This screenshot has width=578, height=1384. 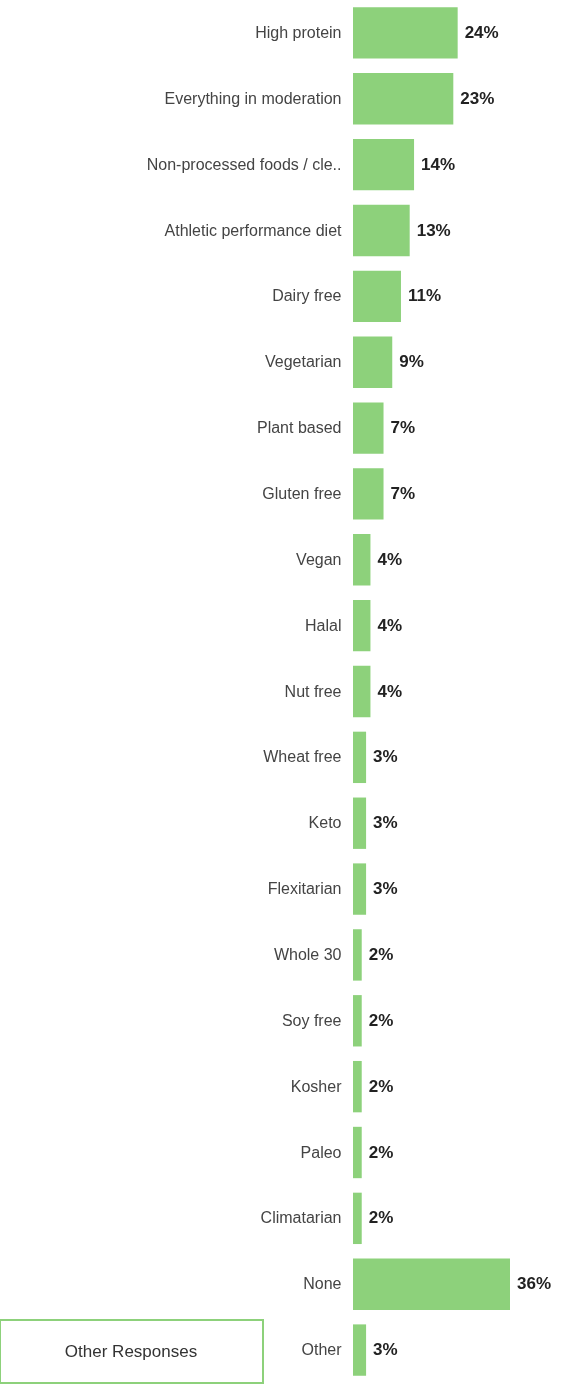 What do you see at coordinates (131, 1351) in the screenshot?
I see `text: Other Responses` at bounding box center [131, 1351].